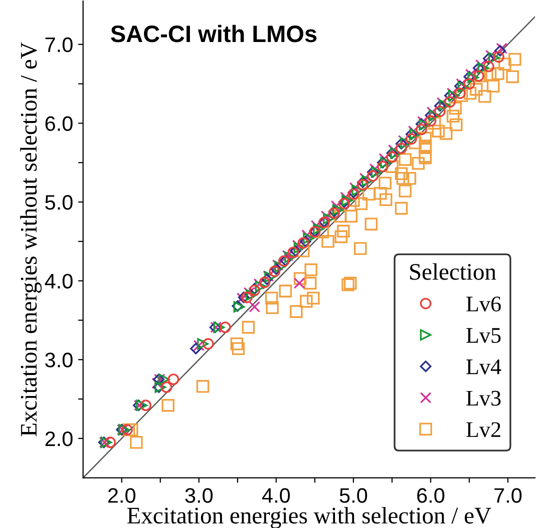  Describe the element at coordinates (59, 123) in the screenshot. I see `y-tick-label: 6.0` at that location.